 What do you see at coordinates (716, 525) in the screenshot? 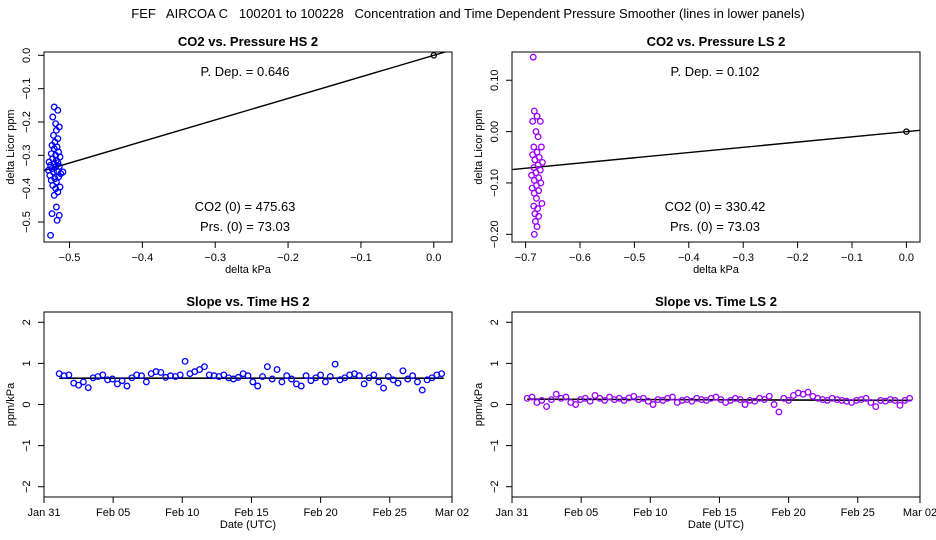
I see `x-axis-label: Date (UTC)` at bounding box center [716, 525].